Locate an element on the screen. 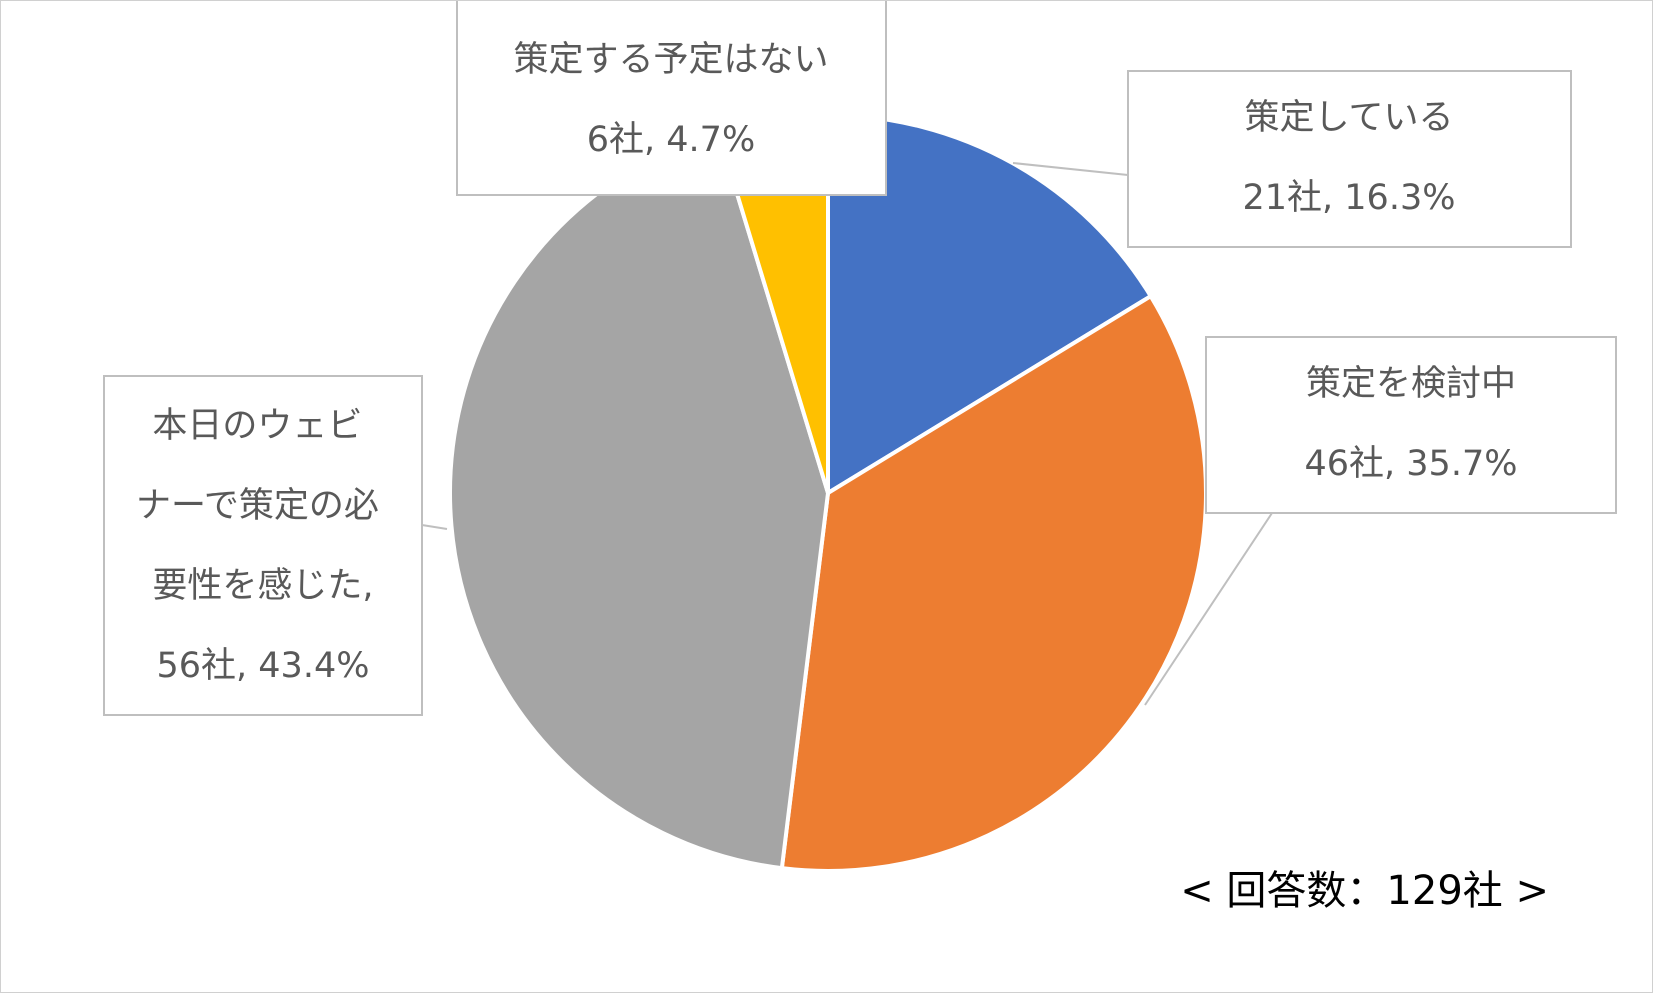 The width and height of the screenshot is (1653, 993). callout-planned: 策定している 21社, 16.3% is located at coordinates (1349, 159).